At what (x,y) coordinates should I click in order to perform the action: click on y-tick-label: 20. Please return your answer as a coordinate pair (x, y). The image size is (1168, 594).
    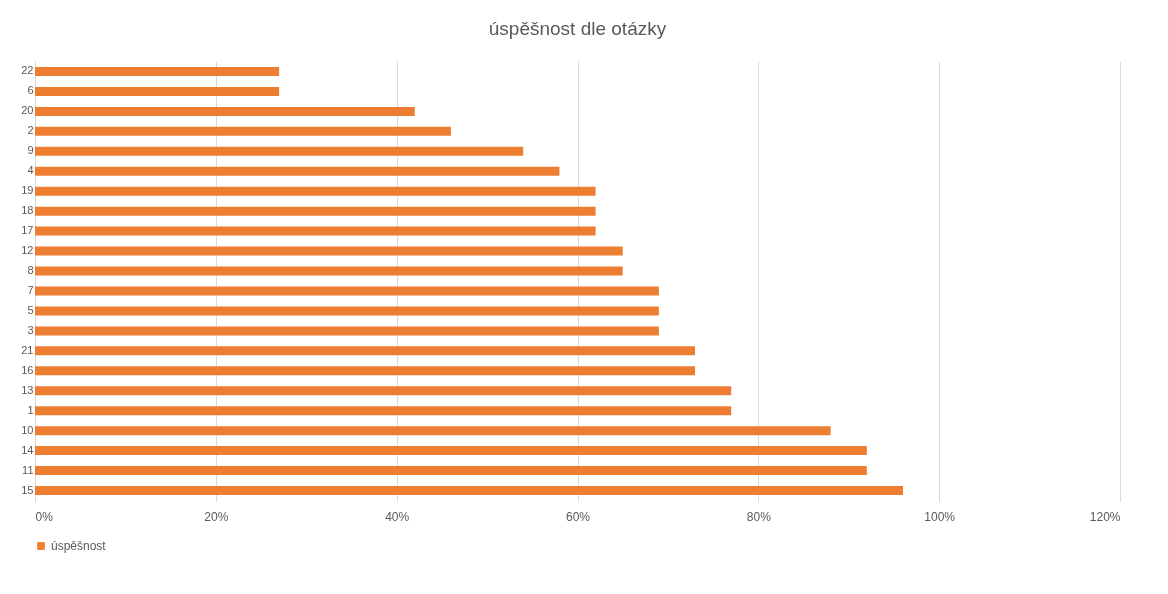
    Looking at the image, I should click on (27, 110).